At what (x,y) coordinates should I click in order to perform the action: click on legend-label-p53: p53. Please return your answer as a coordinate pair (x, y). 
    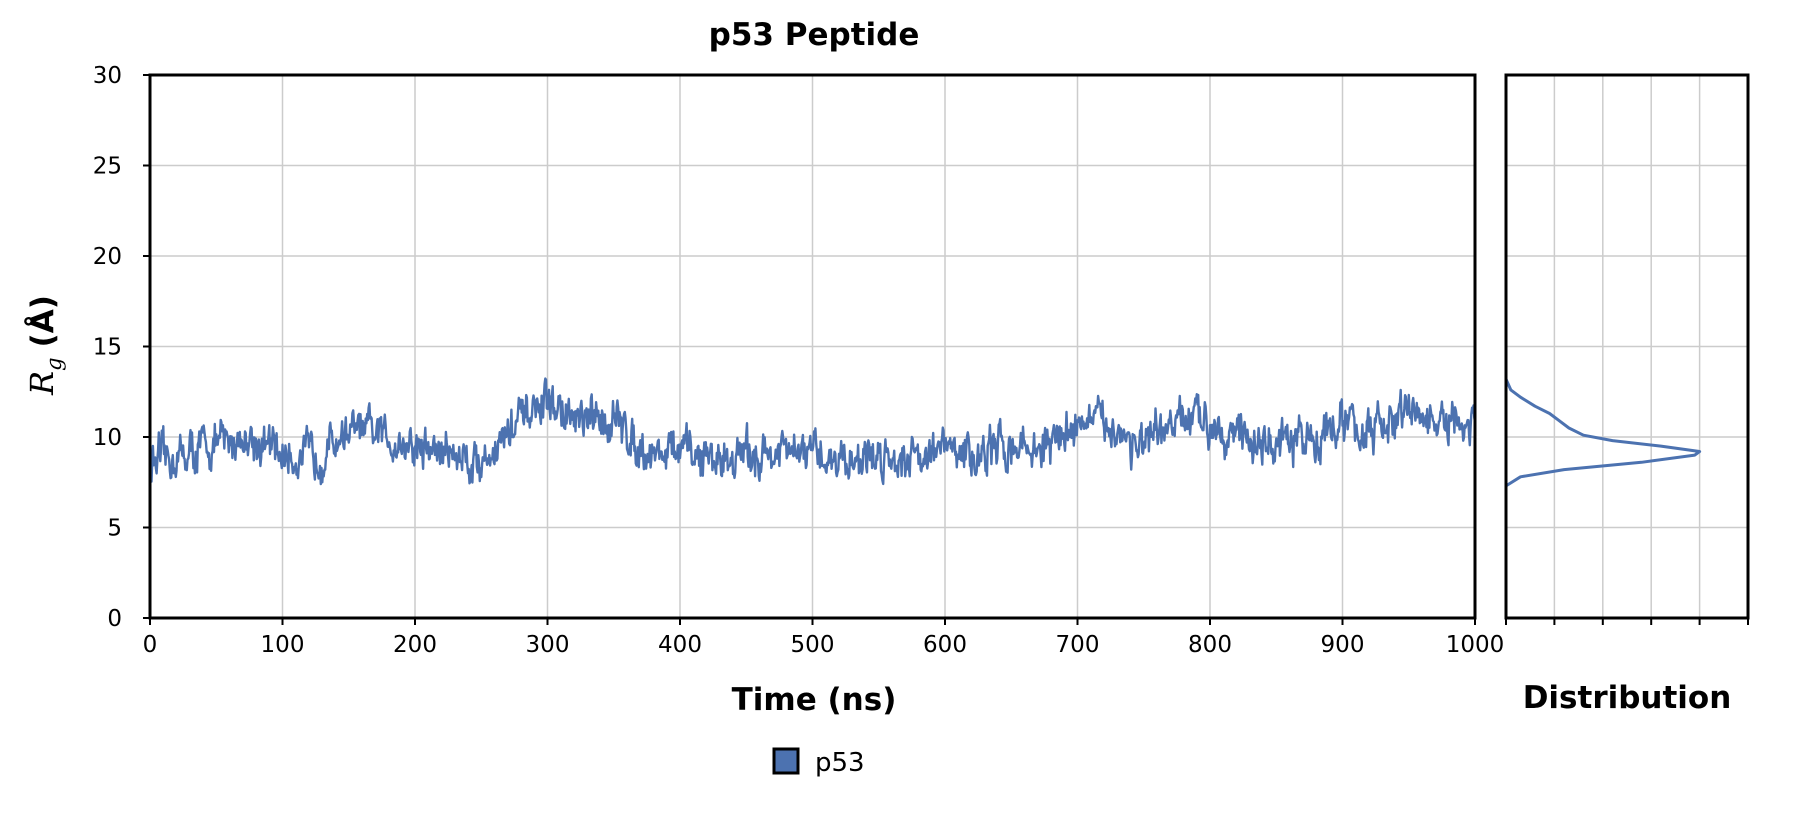
    Looking at the image, I should click on (840, 763).